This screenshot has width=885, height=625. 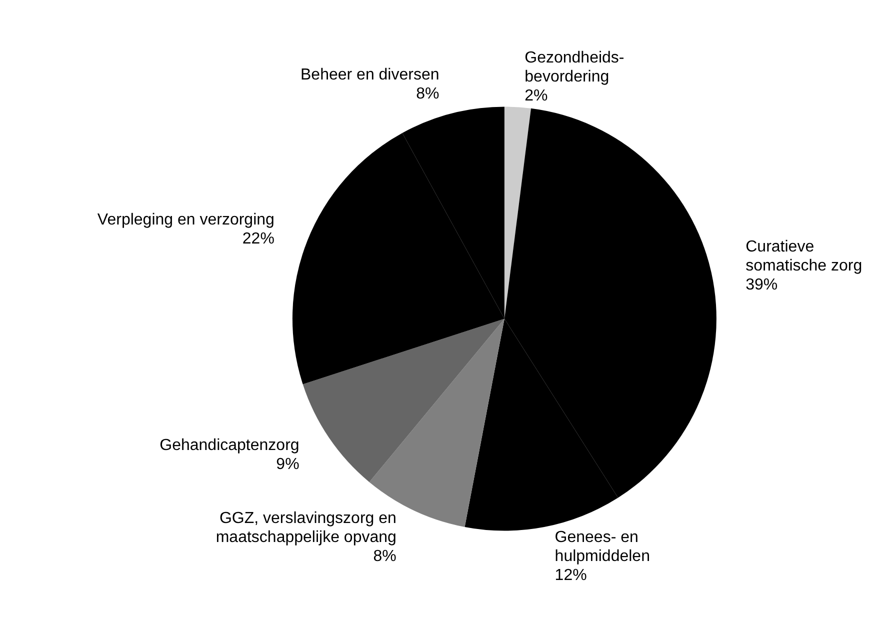 I want to click on slice-label: Verpleging en verzorging, so click(x=185, y=220).